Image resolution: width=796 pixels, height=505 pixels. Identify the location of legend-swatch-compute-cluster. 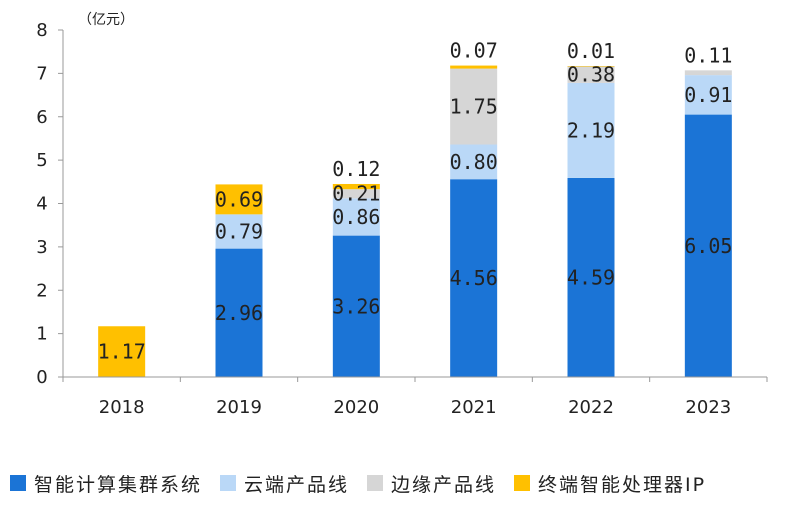
(18, 483).